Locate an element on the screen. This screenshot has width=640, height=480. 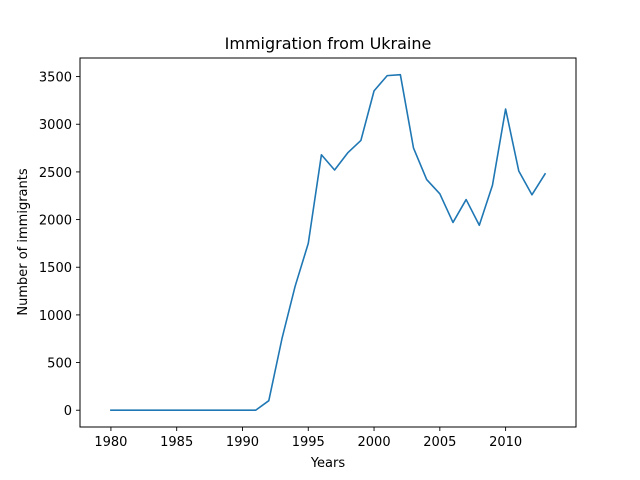
y-tick-label: 3000 is located at coordinates (55, 125).